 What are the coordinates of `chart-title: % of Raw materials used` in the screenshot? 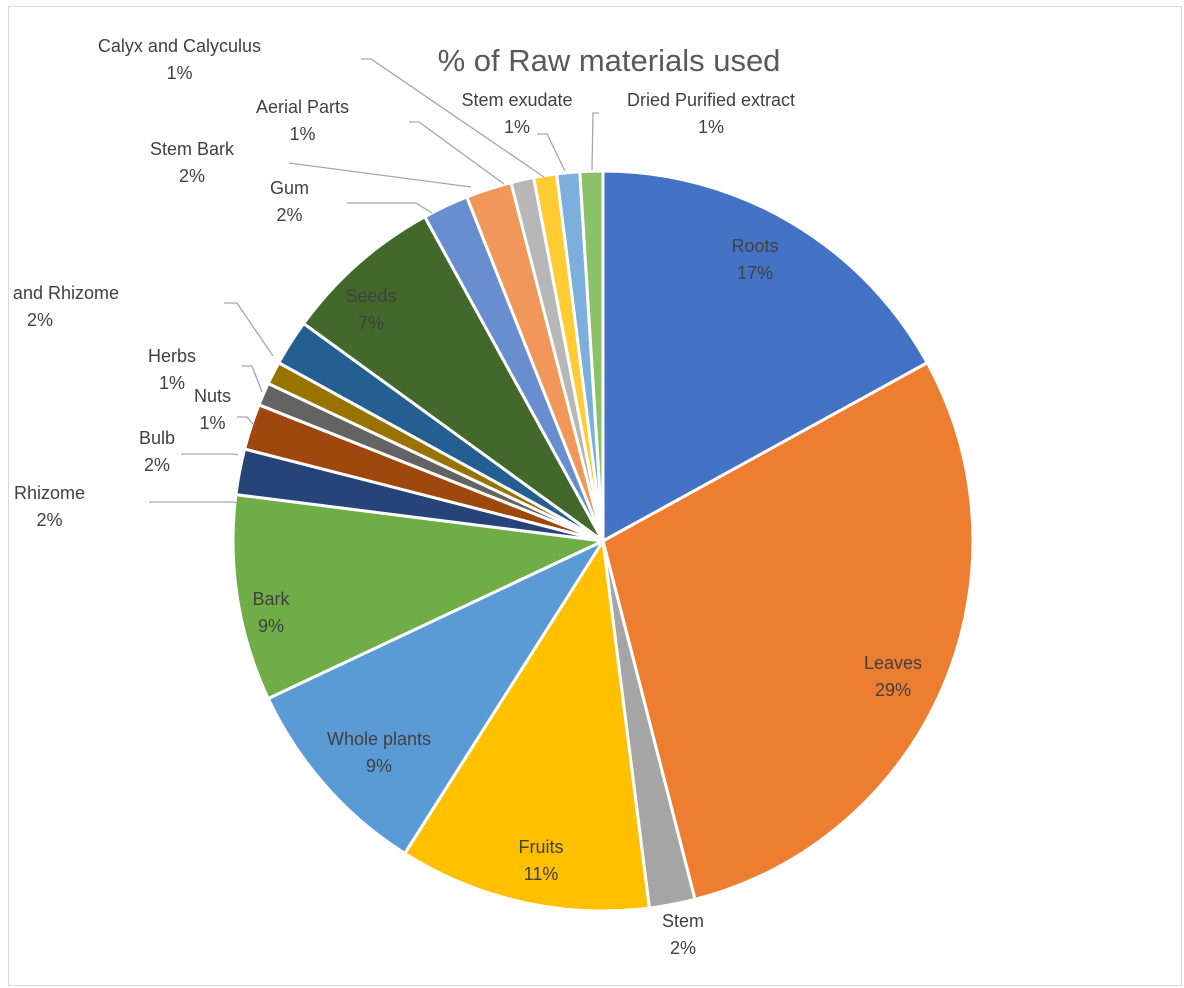 It's located at (609, 60).